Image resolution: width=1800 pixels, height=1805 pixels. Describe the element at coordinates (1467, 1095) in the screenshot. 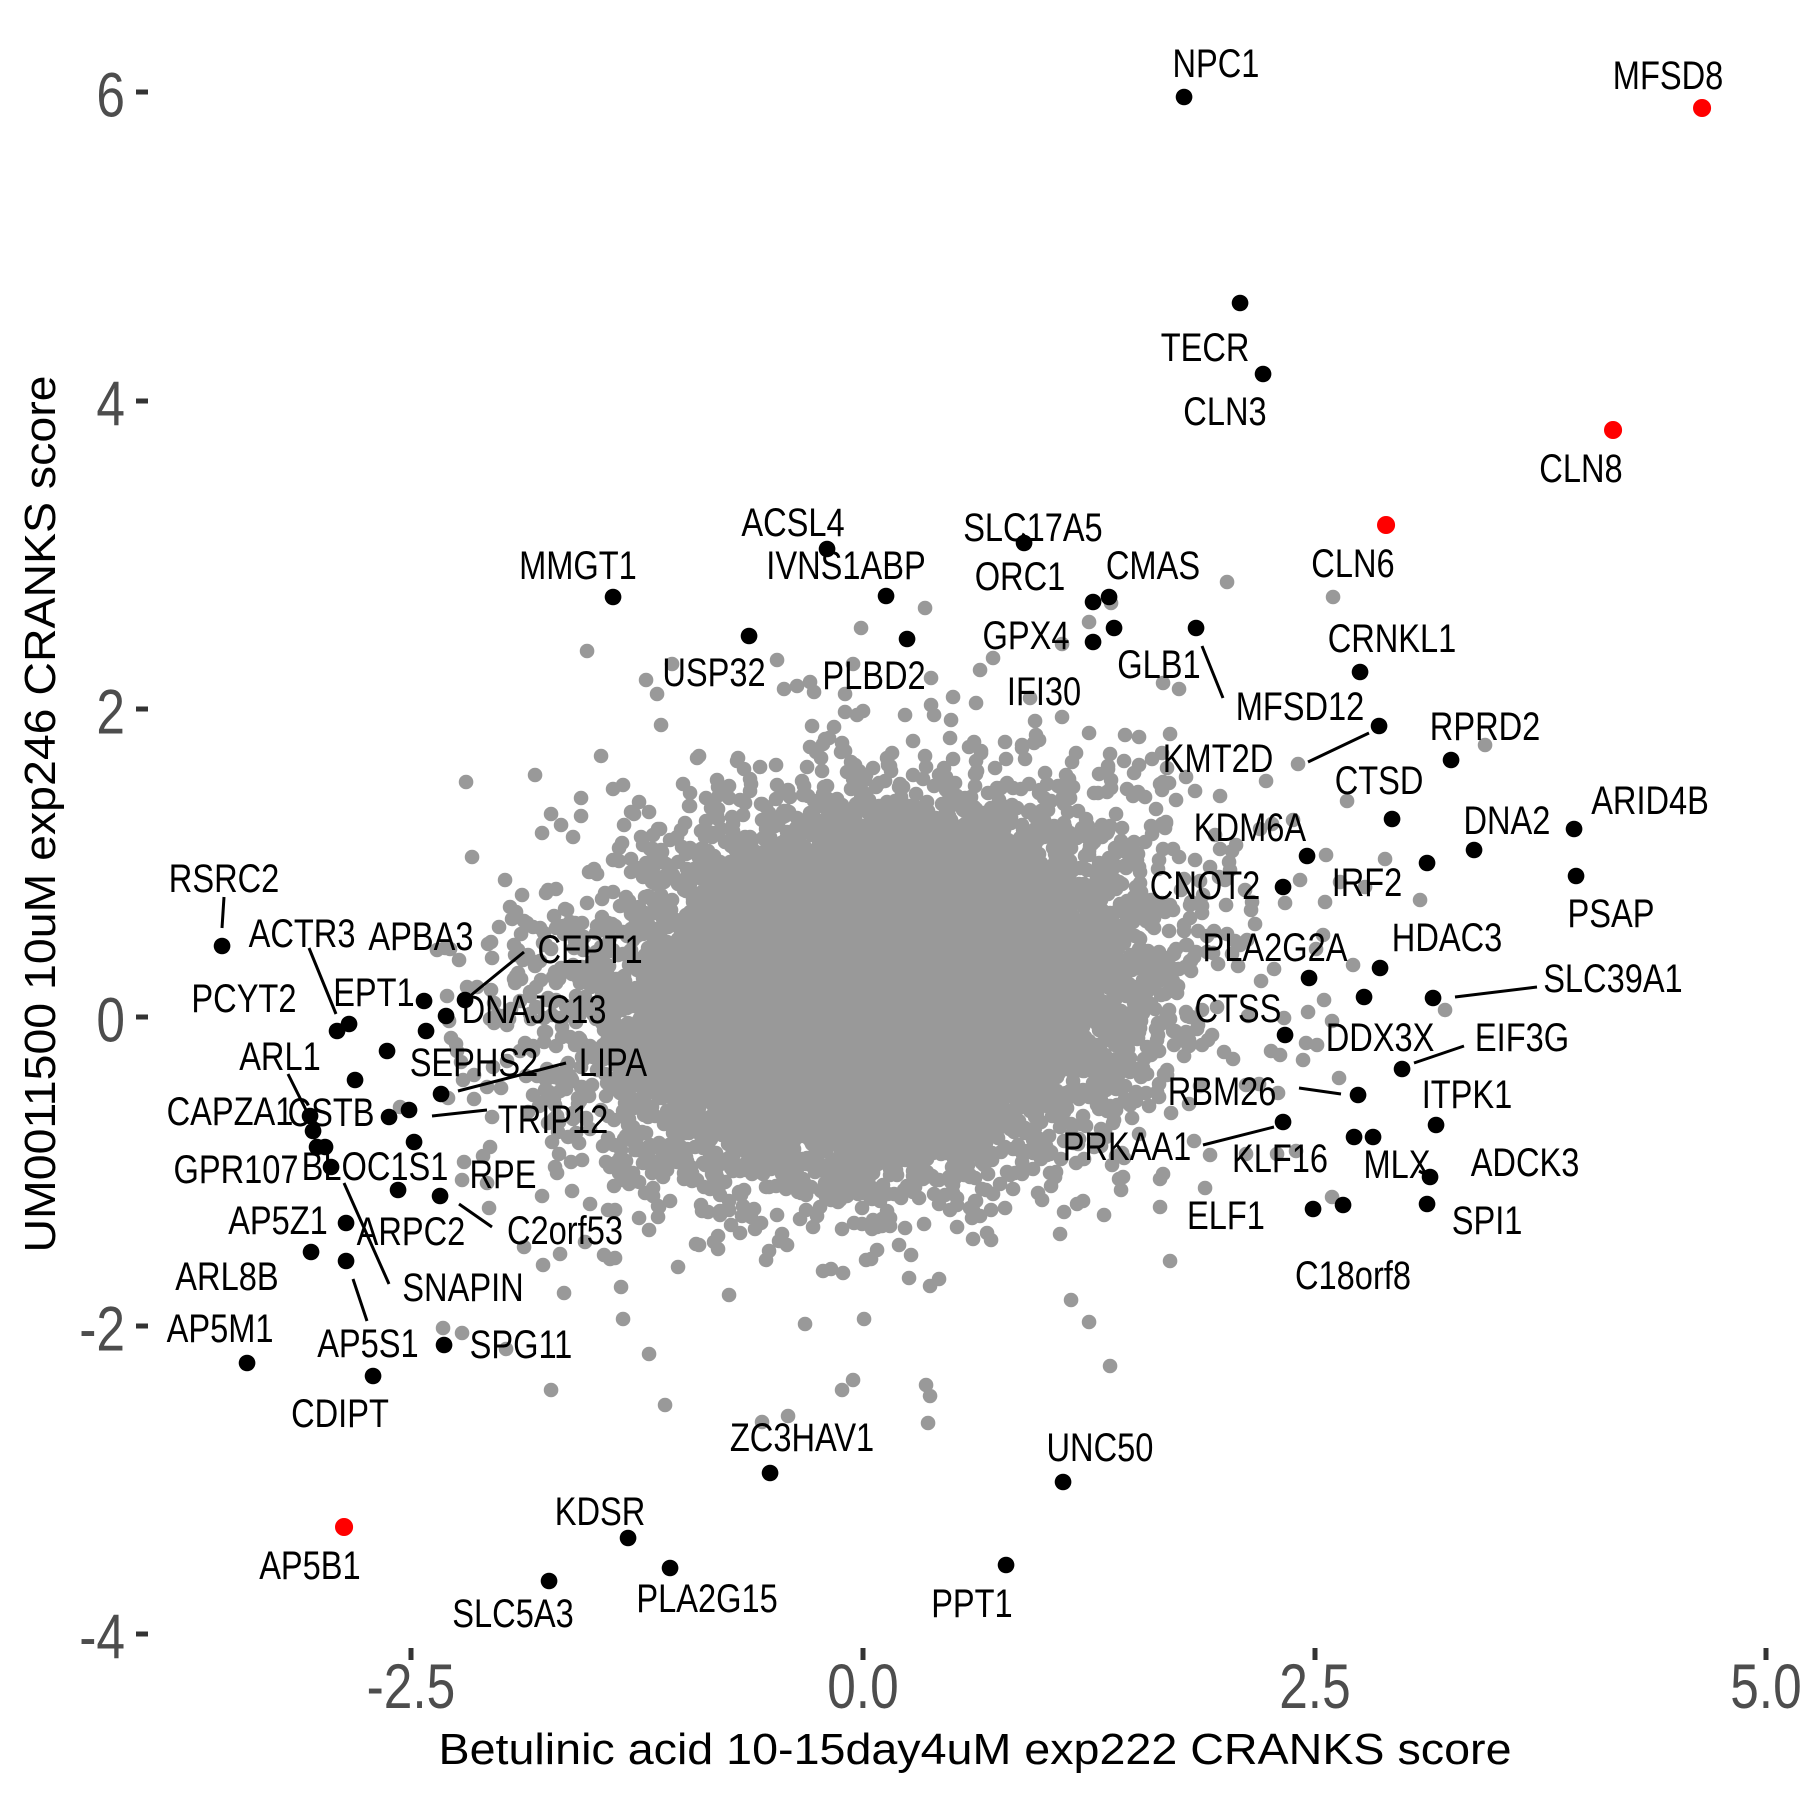

I see `svg-text: ITPK1` at that location.